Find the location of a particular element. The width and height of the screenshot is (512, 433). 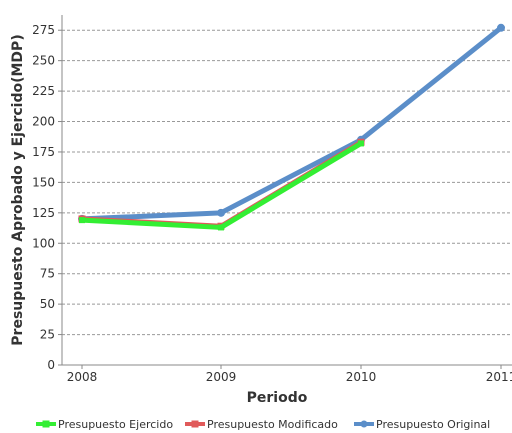

y-tick-label: 175 is located at coordinates (43, 152).